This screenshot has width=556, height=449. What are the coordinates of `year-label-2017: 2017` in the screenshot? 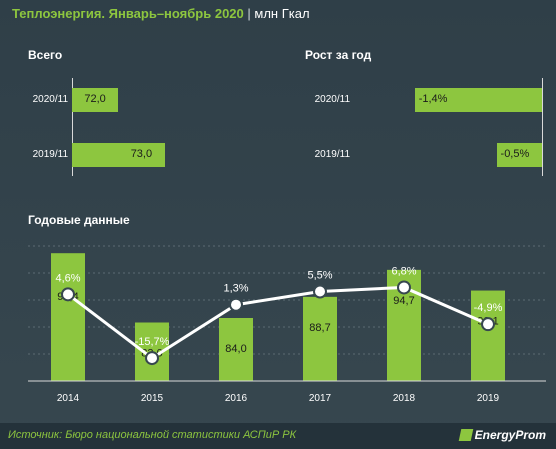 It's located at (320, 398).